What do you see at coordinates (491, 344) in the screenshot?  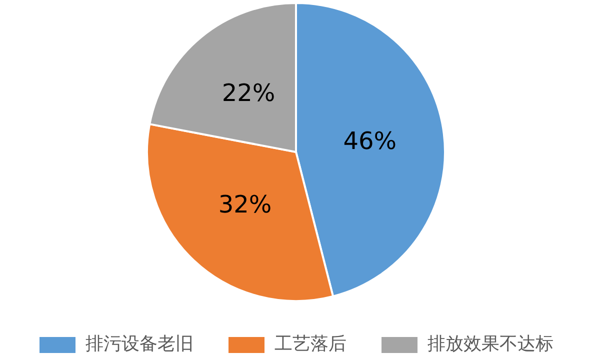 I see `legend-label: 排放效果不达标` at bounding box center [491, 344].